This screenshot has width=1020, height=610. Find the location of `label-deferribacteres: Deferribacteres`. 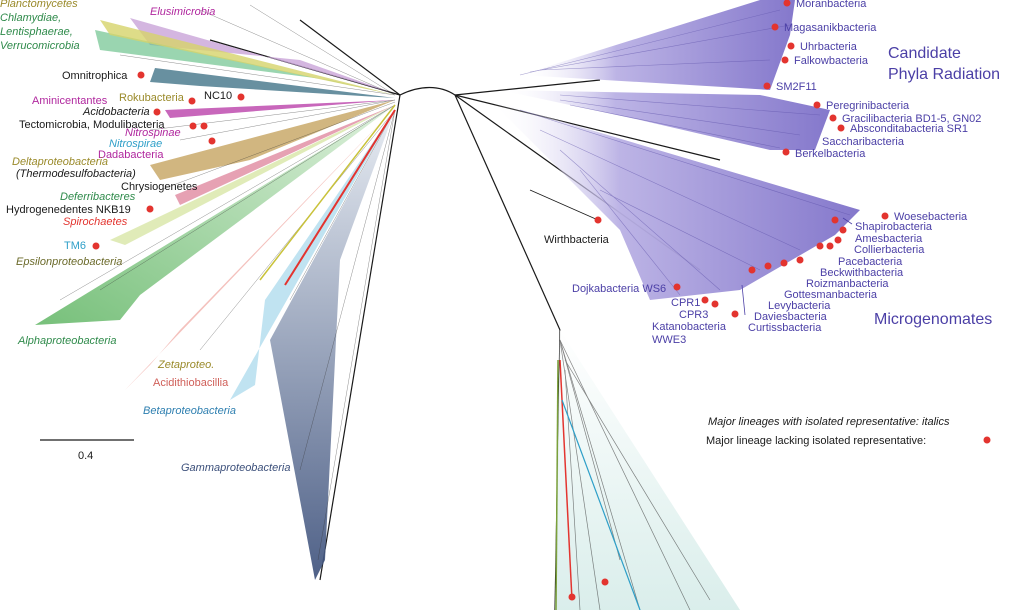

label-deferribacteres: Deferribacteres is located at coordinates (98, 197).